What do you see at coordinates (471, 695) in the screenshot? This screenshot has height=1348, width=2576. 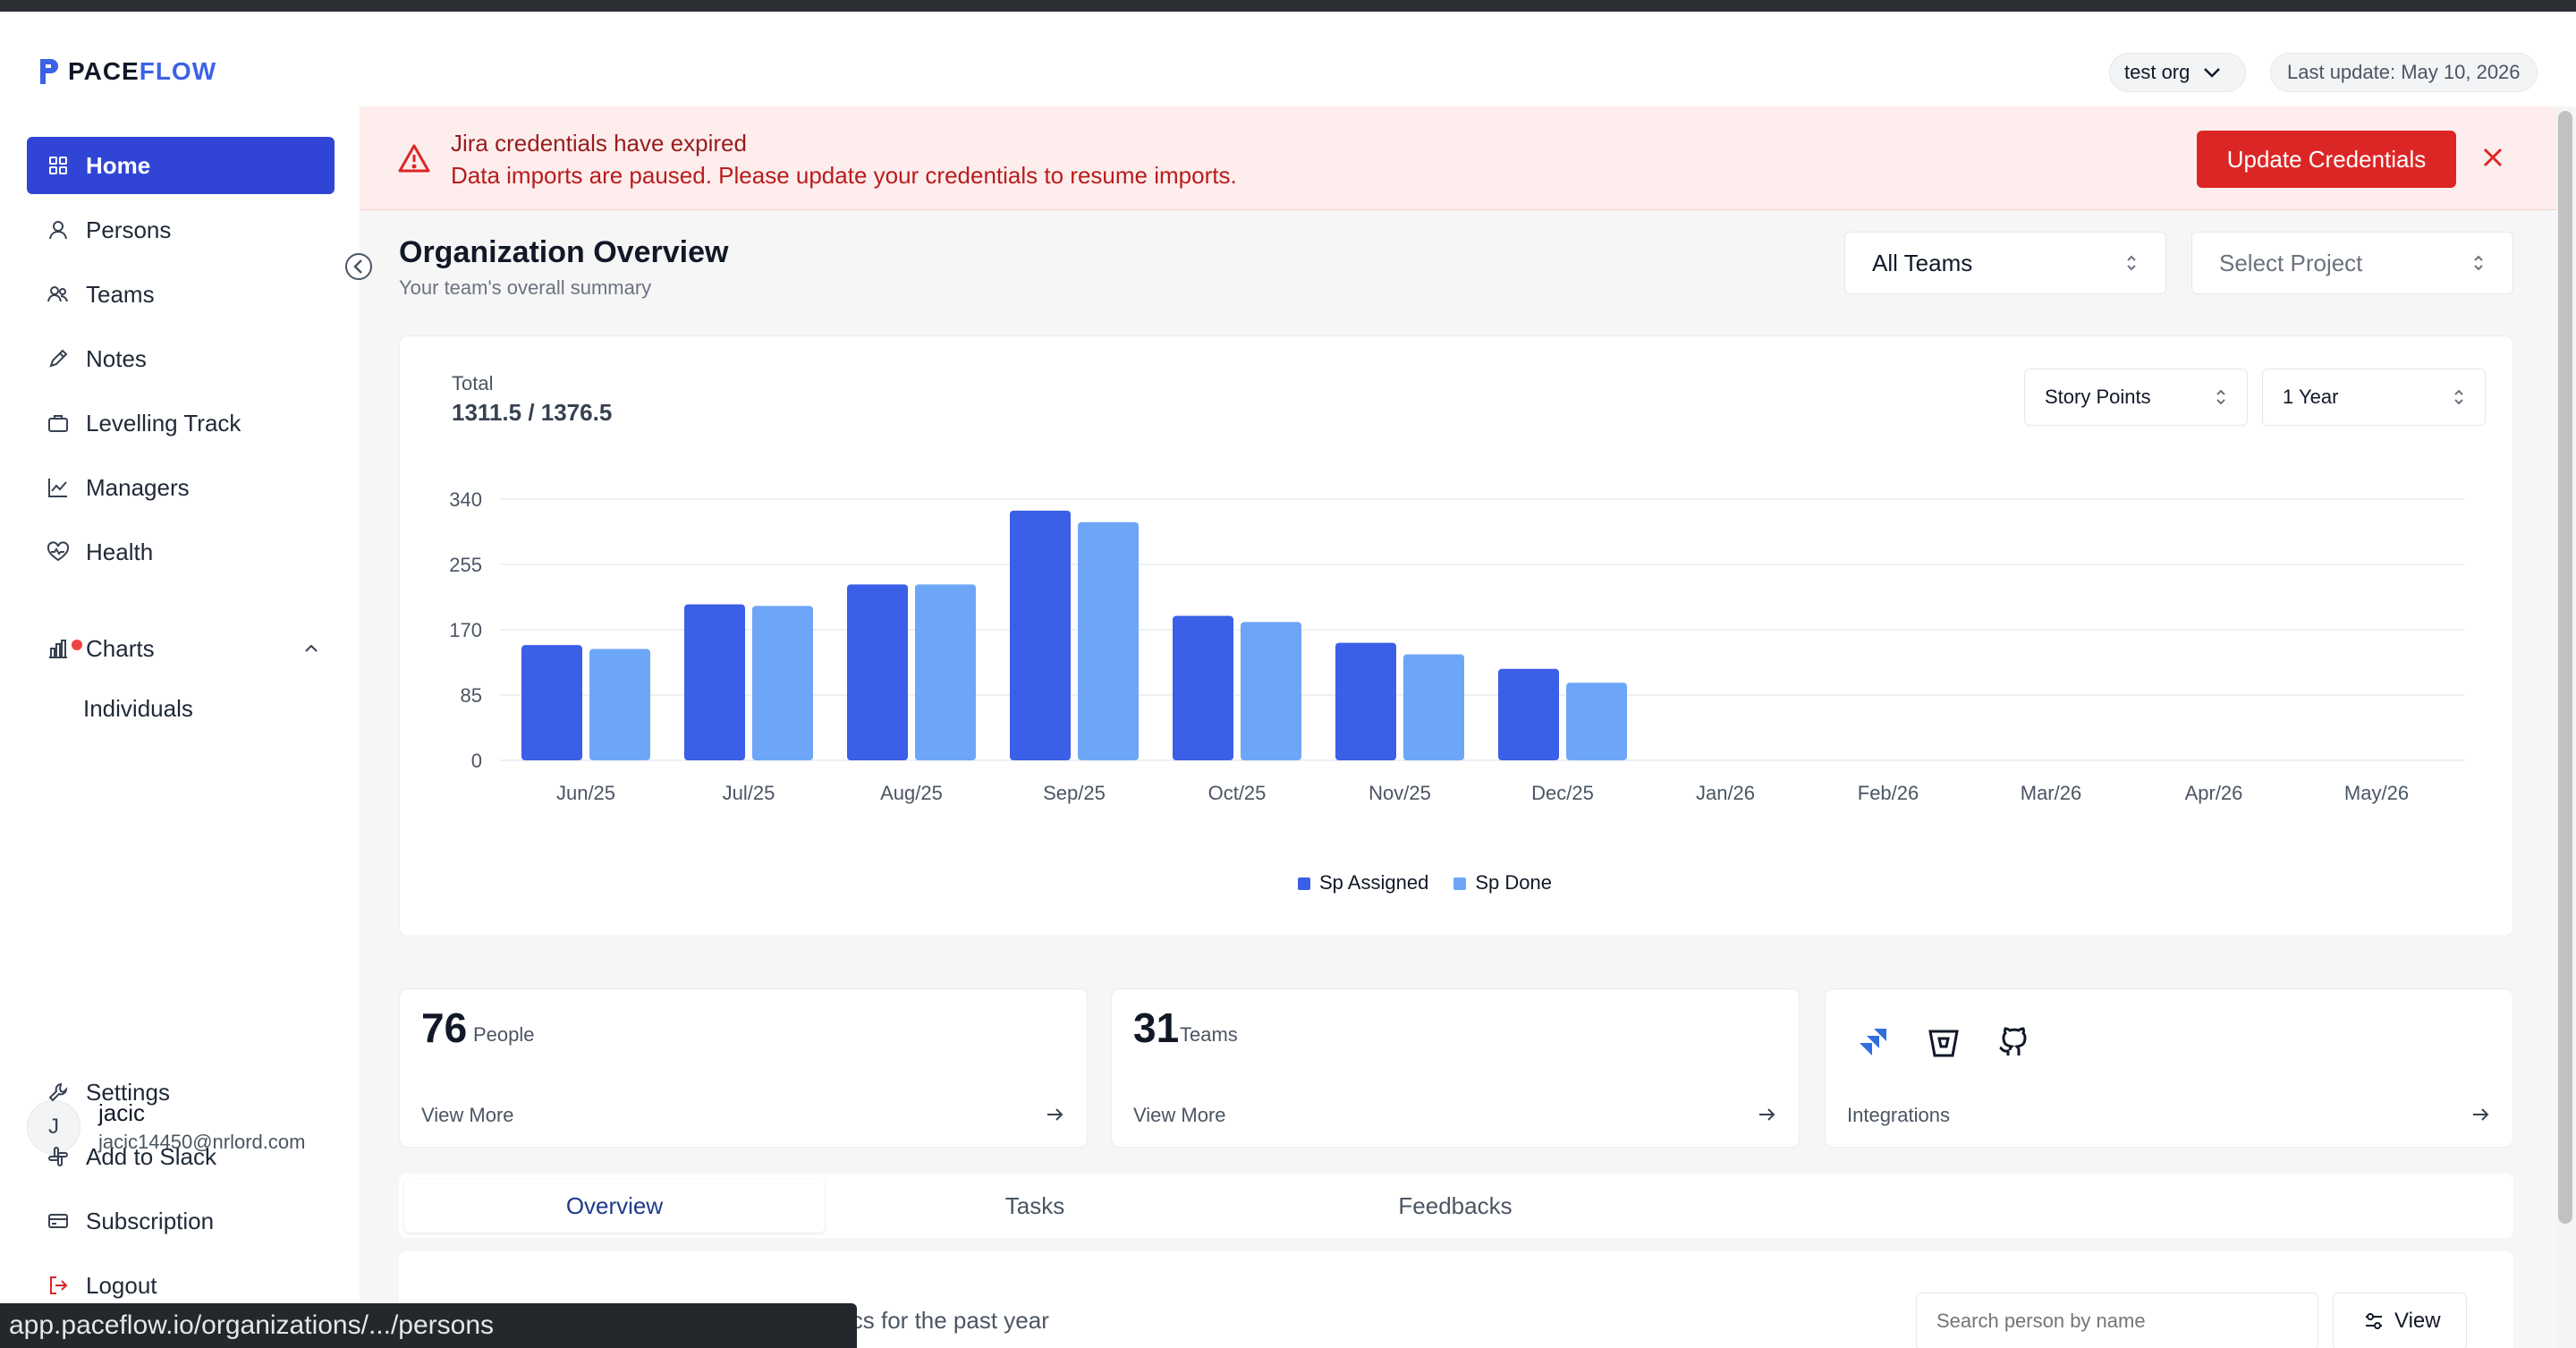 I see `y-tick-label: 85` at bounding box center [471, 695].